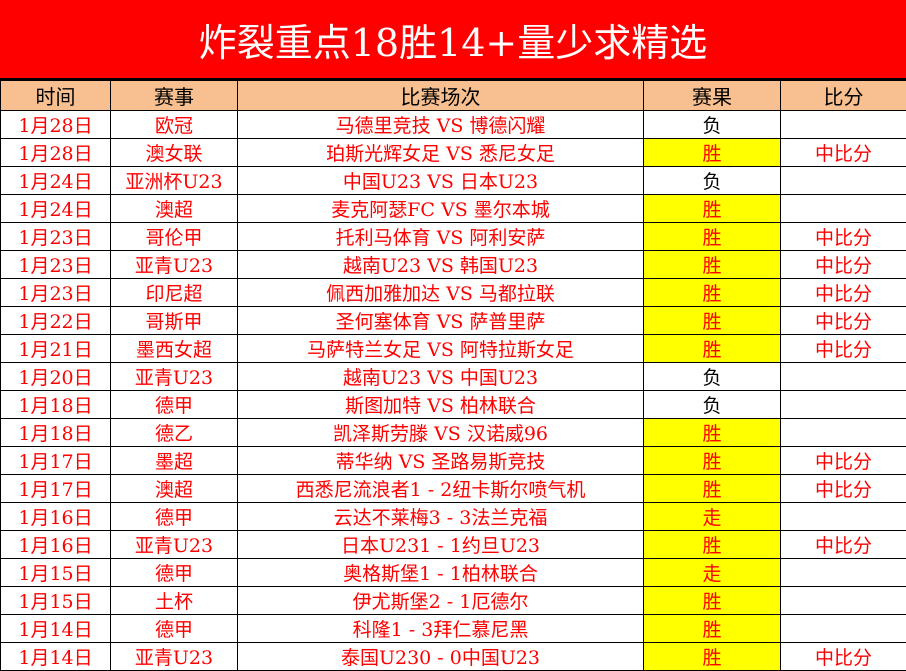  Describe the element at coordinates (441, 405) in the screenshot. I see `match-cell: 斯图加特 VS 柏林联合` at that location.